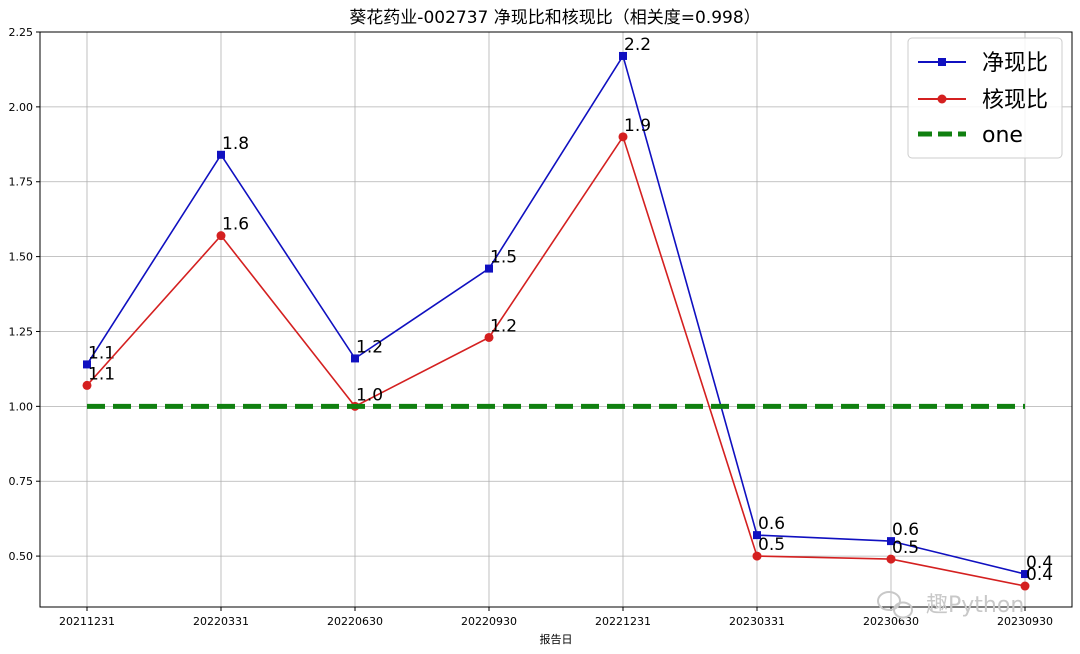  Describe the element at coordinates (24, 294) in the screenshot. I see `y-axis-ticks: 0.50 0.75 1.00 1.25 1.50 1.75 2.00 2.25` at that location.